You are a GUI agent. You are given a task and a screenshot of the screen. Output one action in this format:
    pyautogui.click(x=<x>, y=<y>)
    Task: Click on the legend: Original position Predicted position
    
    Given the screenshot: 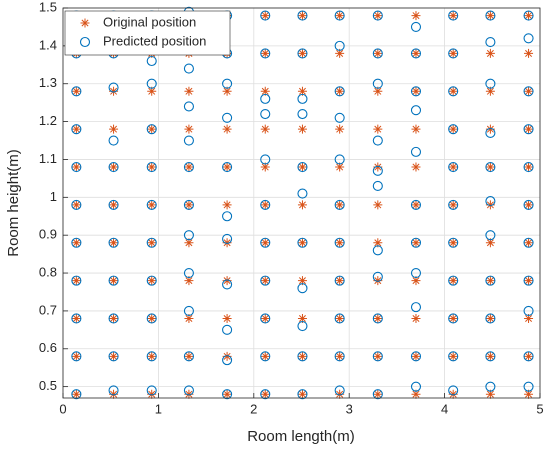 What is the action you would take?
    pyautogui.click(x=147, y=33)
    